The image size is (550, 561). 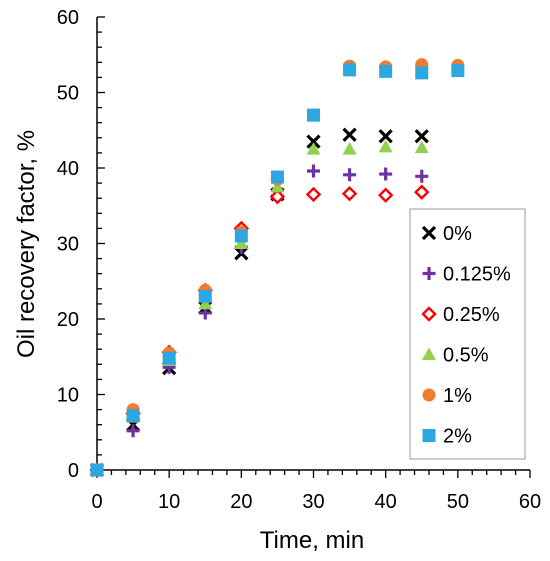 I want to click on y-tick-label: 20, so click(x=68, y=320).